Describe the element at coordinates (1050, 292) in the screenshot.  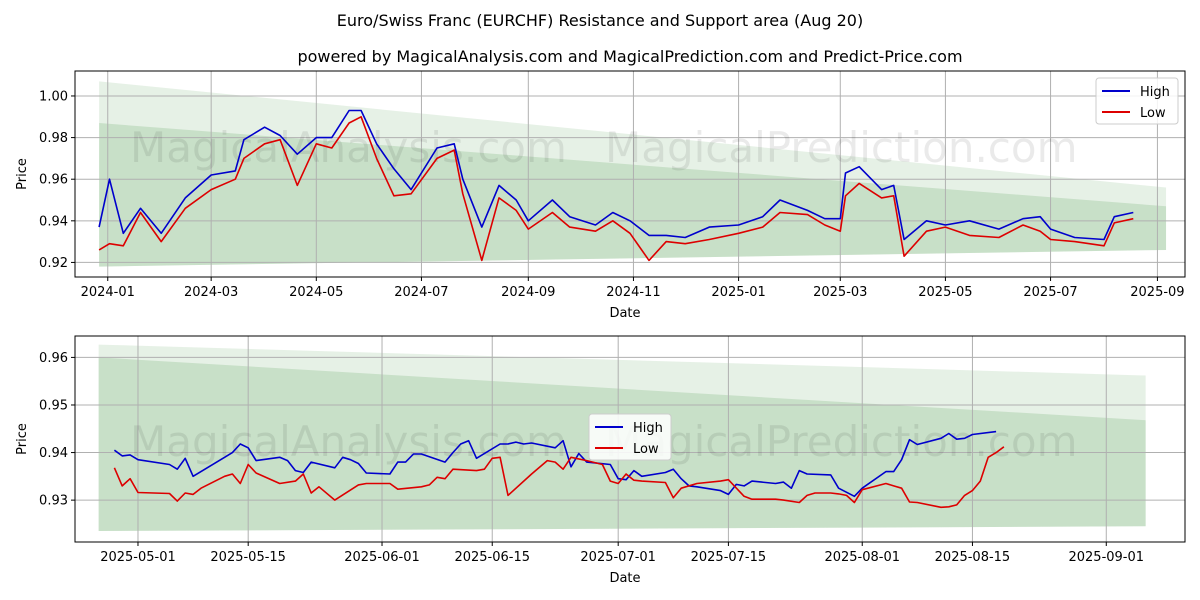
I see `x-tick-label: 2025-07` at that location.